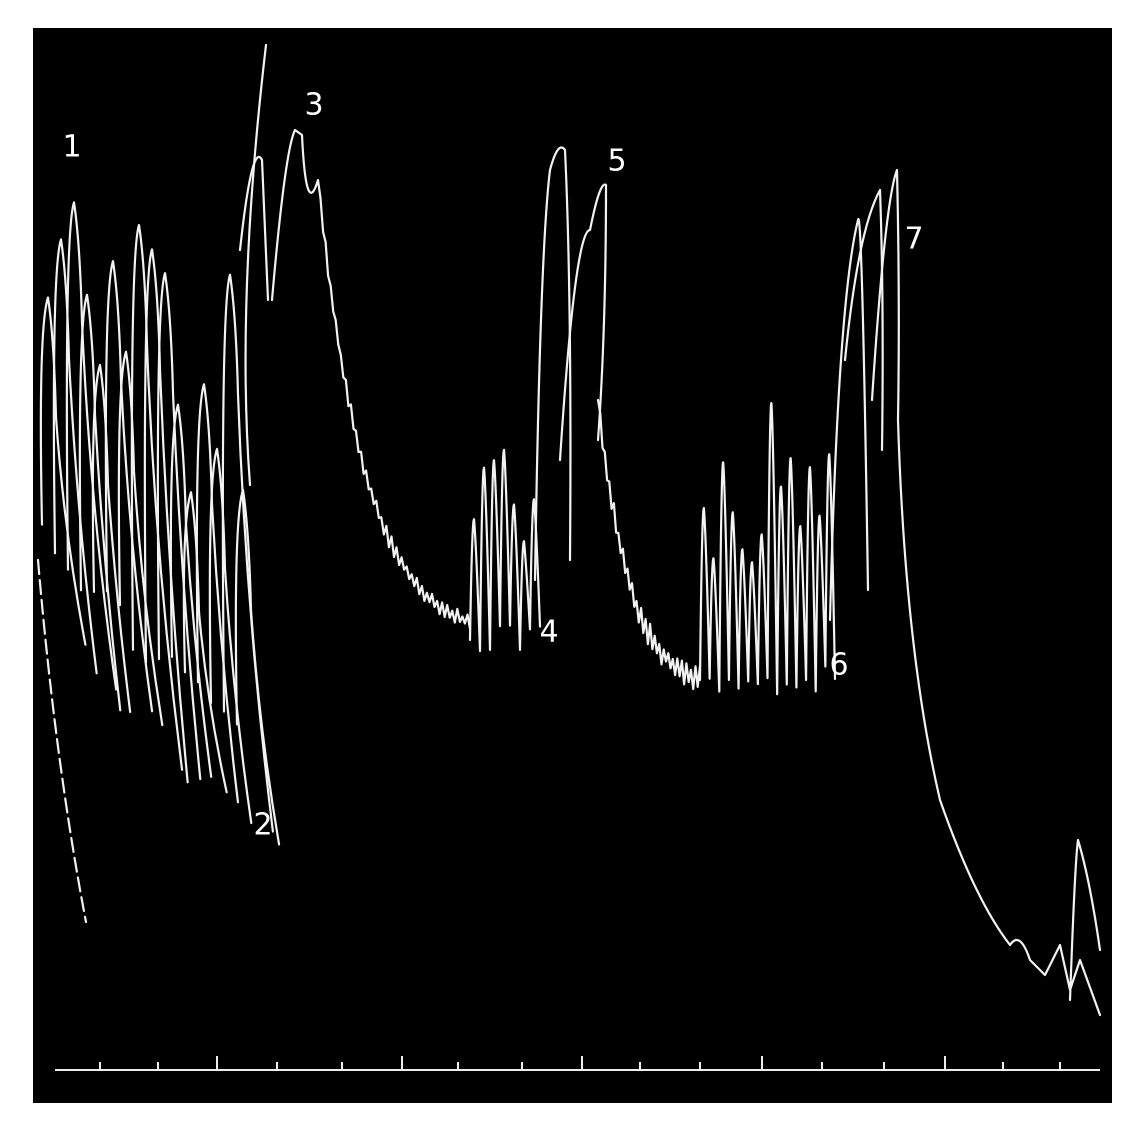  What do you see at coordinates (616, 161) in the screenshot?
I see `label: 5` at bounding box center [616, 161].